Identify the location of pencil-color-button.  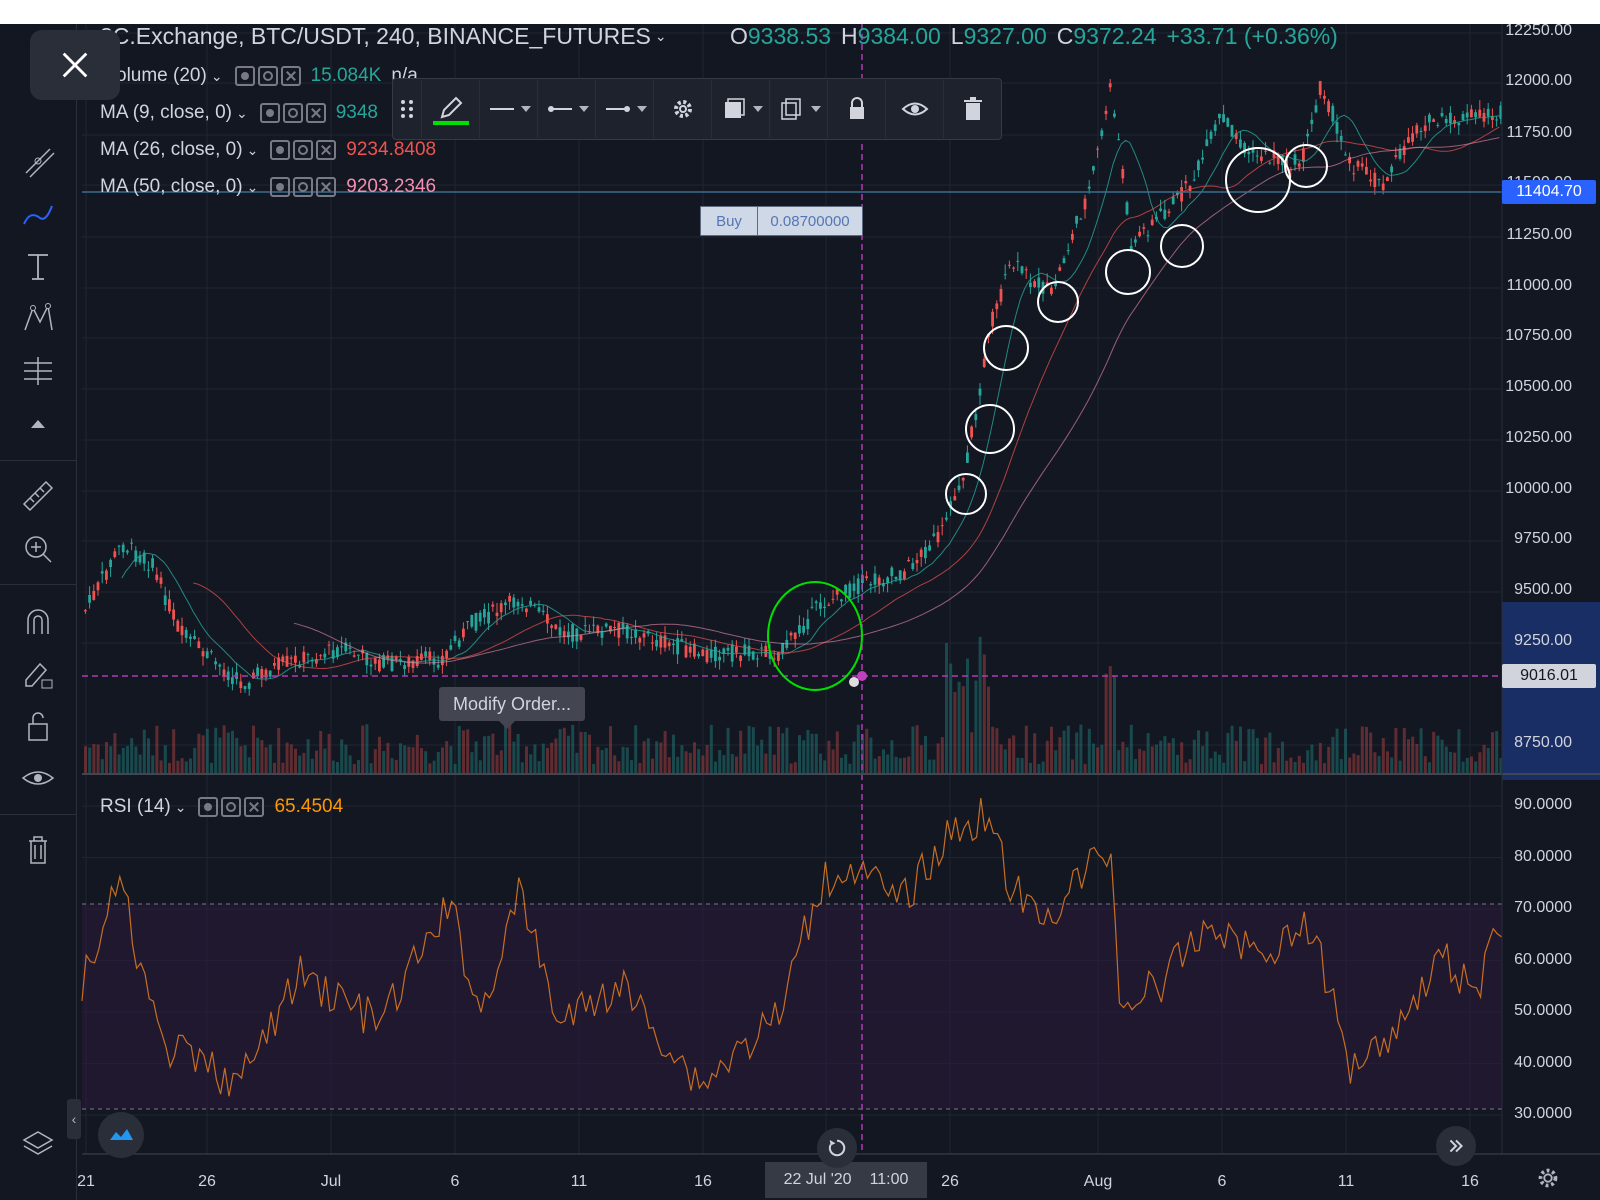
(451, 109).